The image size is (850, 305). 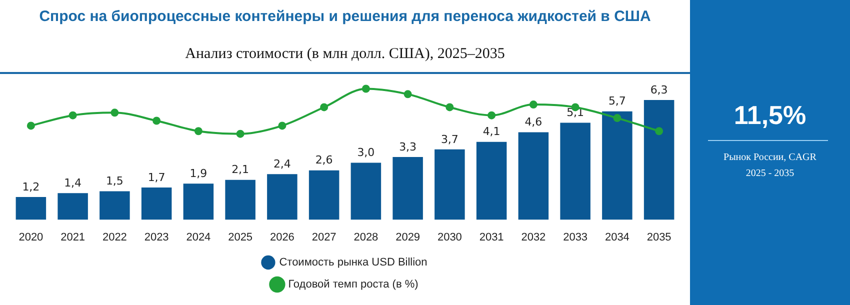 What do you see at coordinates (770, 115) in the screenshot?
I see `text: 11,5%` at bounding box center [770, 115].